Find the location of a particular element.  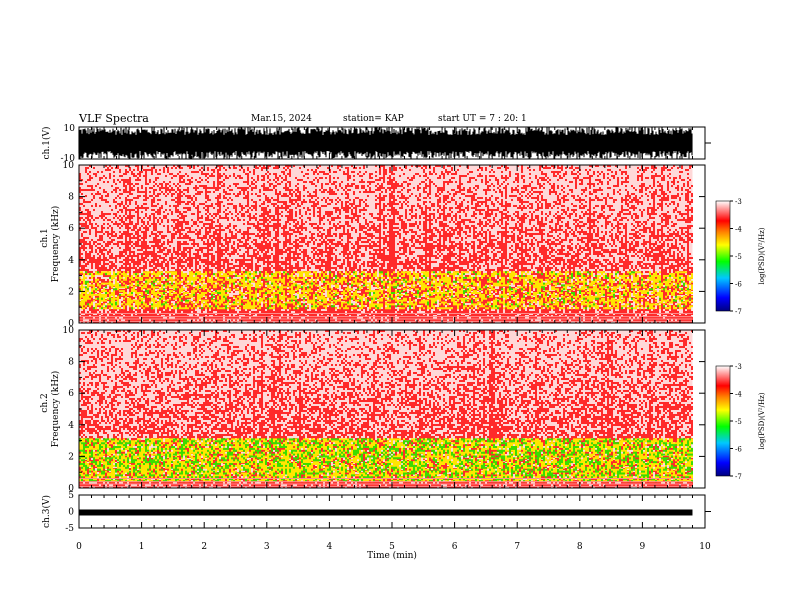

xtick-label: 2 is located at coordinates (204, 547).